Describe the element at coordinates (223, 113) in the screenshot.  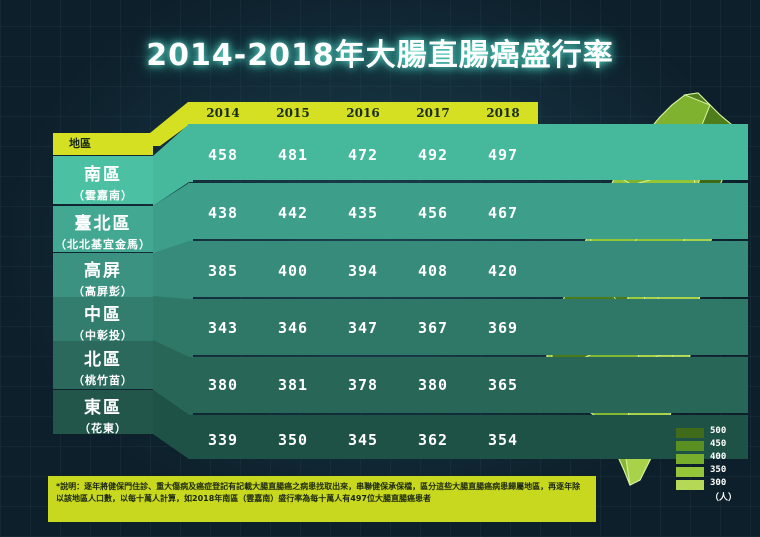
I see `year-2014: 2014` at that location.